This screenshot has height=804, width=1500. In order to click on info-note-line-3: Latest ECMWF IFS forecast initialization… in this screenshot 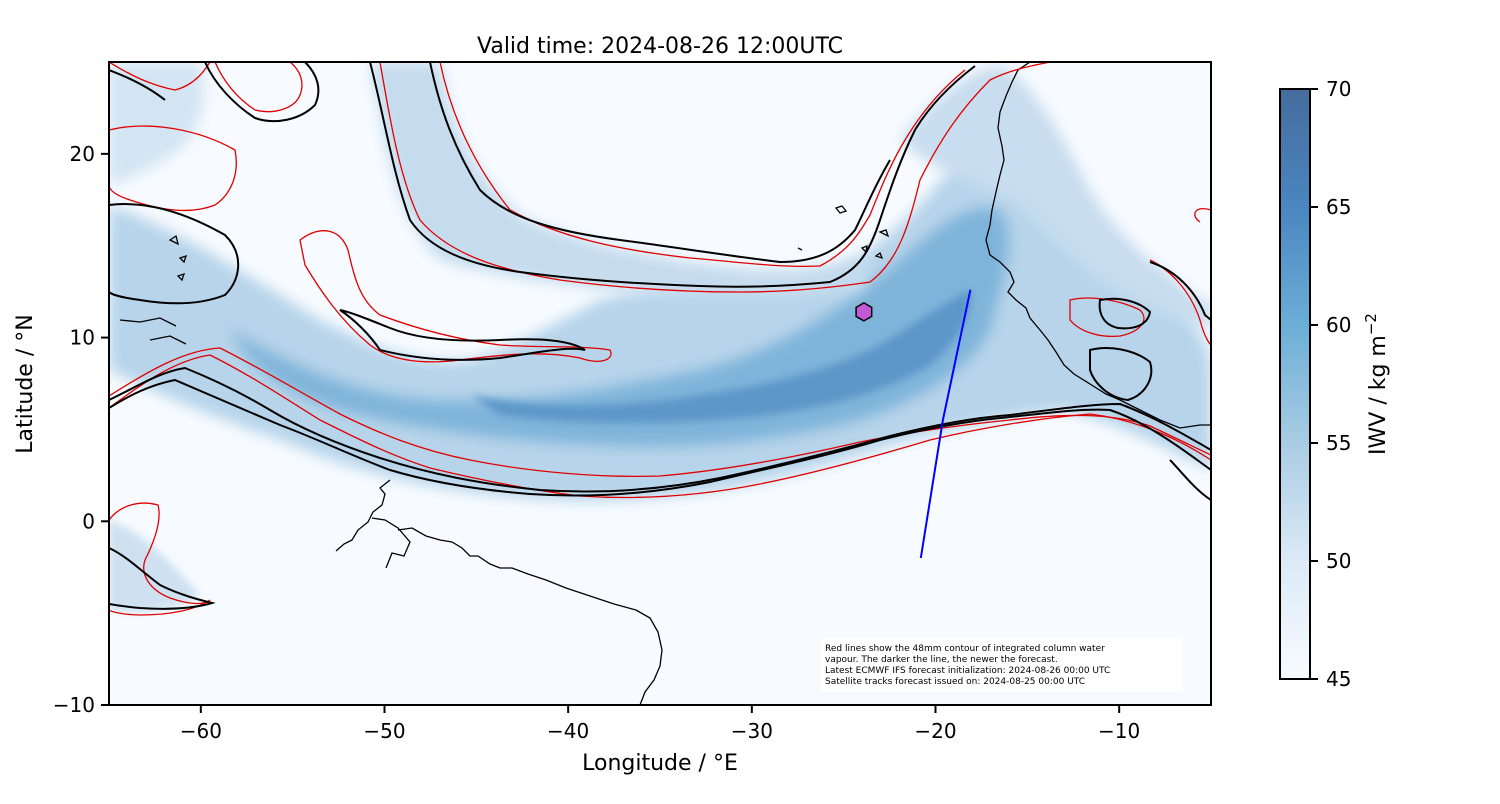, I will do `click(967, 671)`.